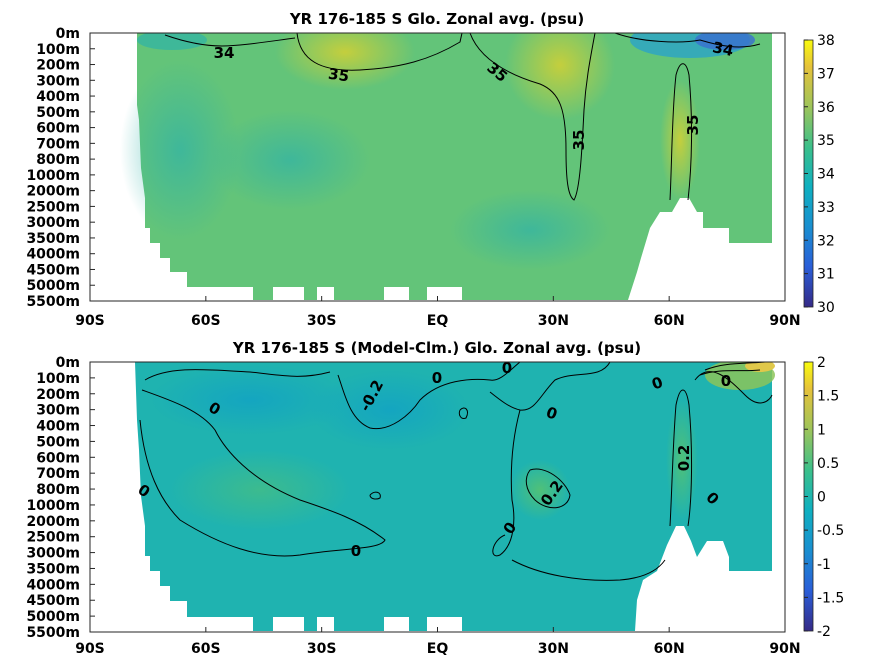  Describe the element at coordinates (438, 312) in the screenshot. I see `x-axis-top: 90S 60S 30S EQ 30N 60N 90N` at that location.